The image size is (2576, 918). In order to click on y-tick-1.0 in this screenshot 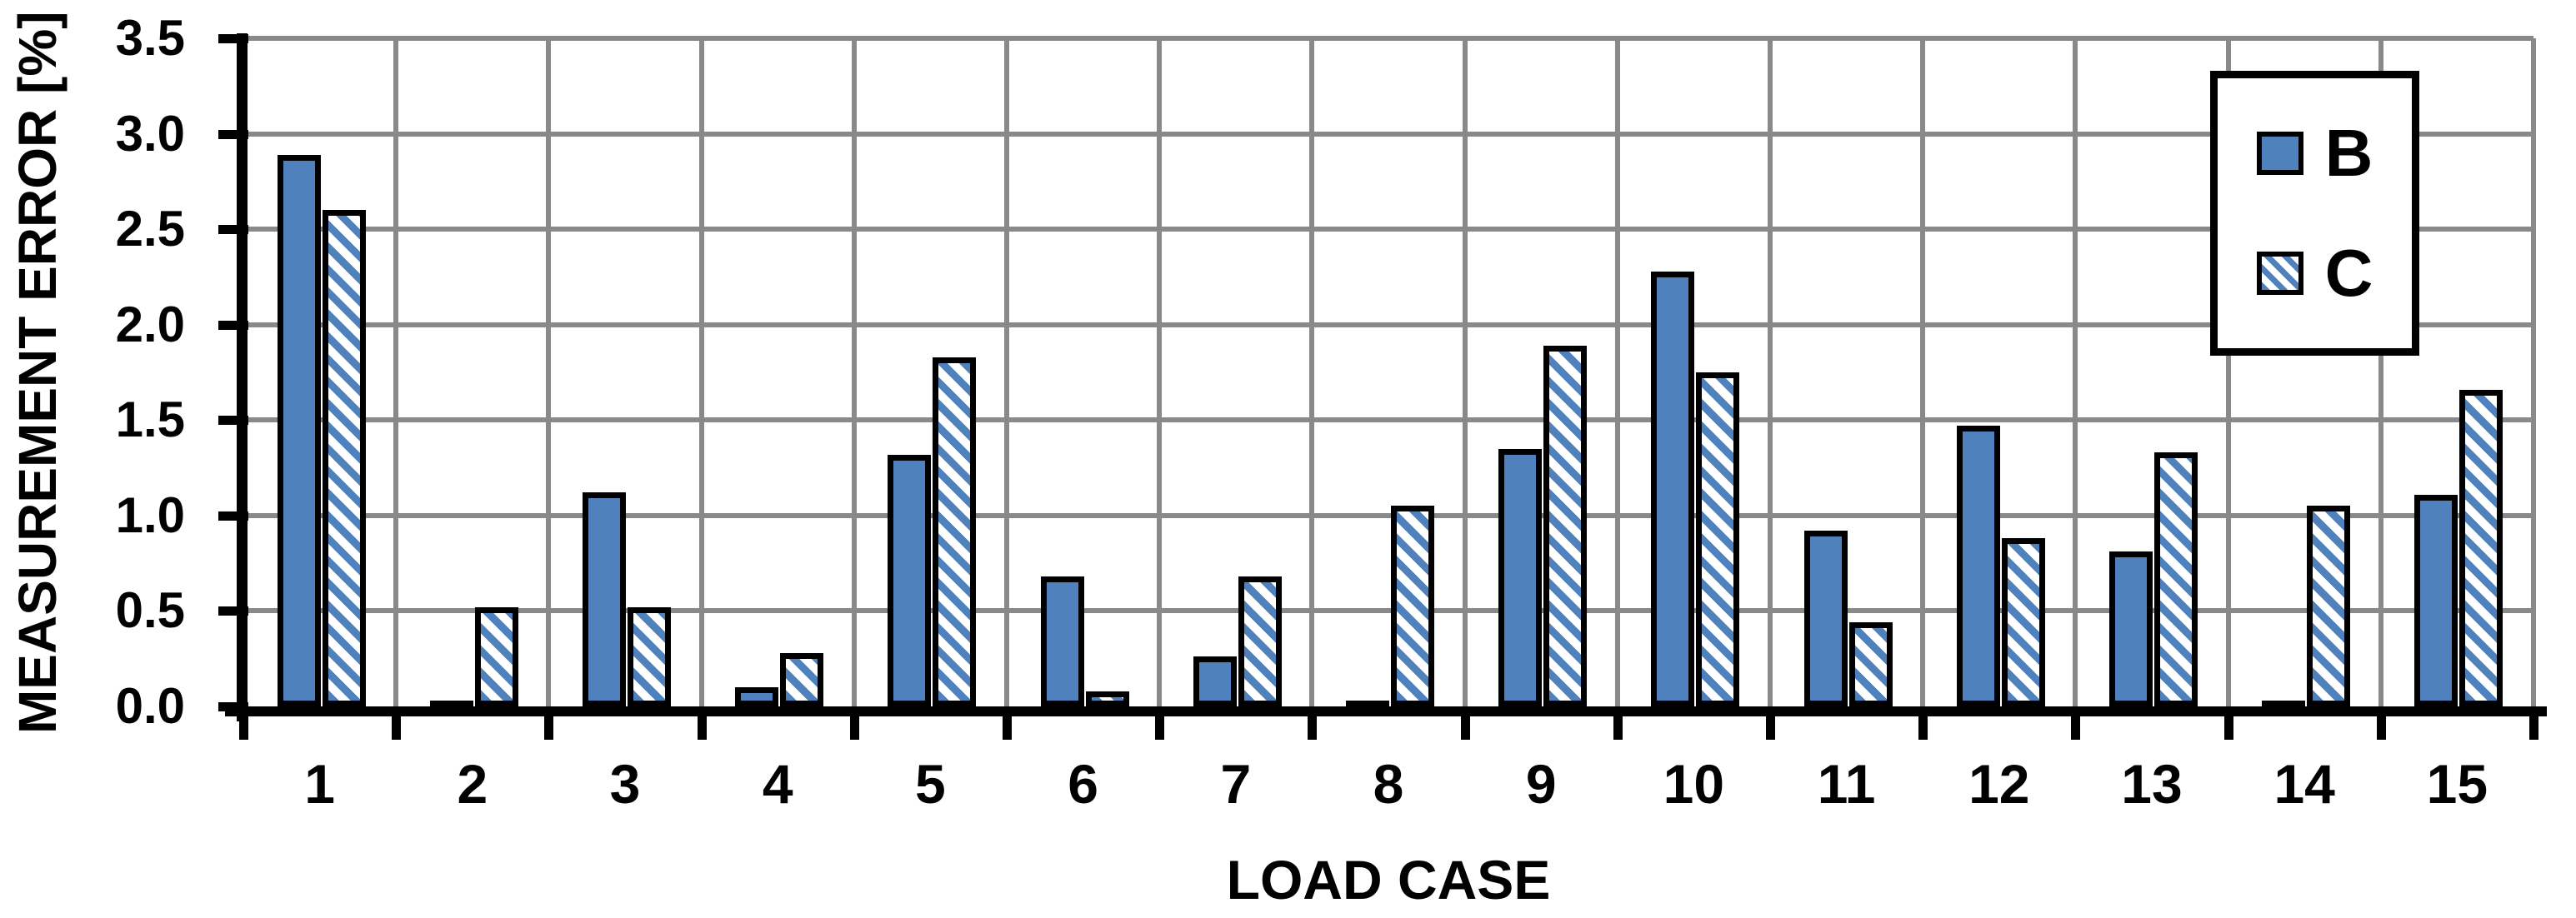, I will do `click(233, 516)`.